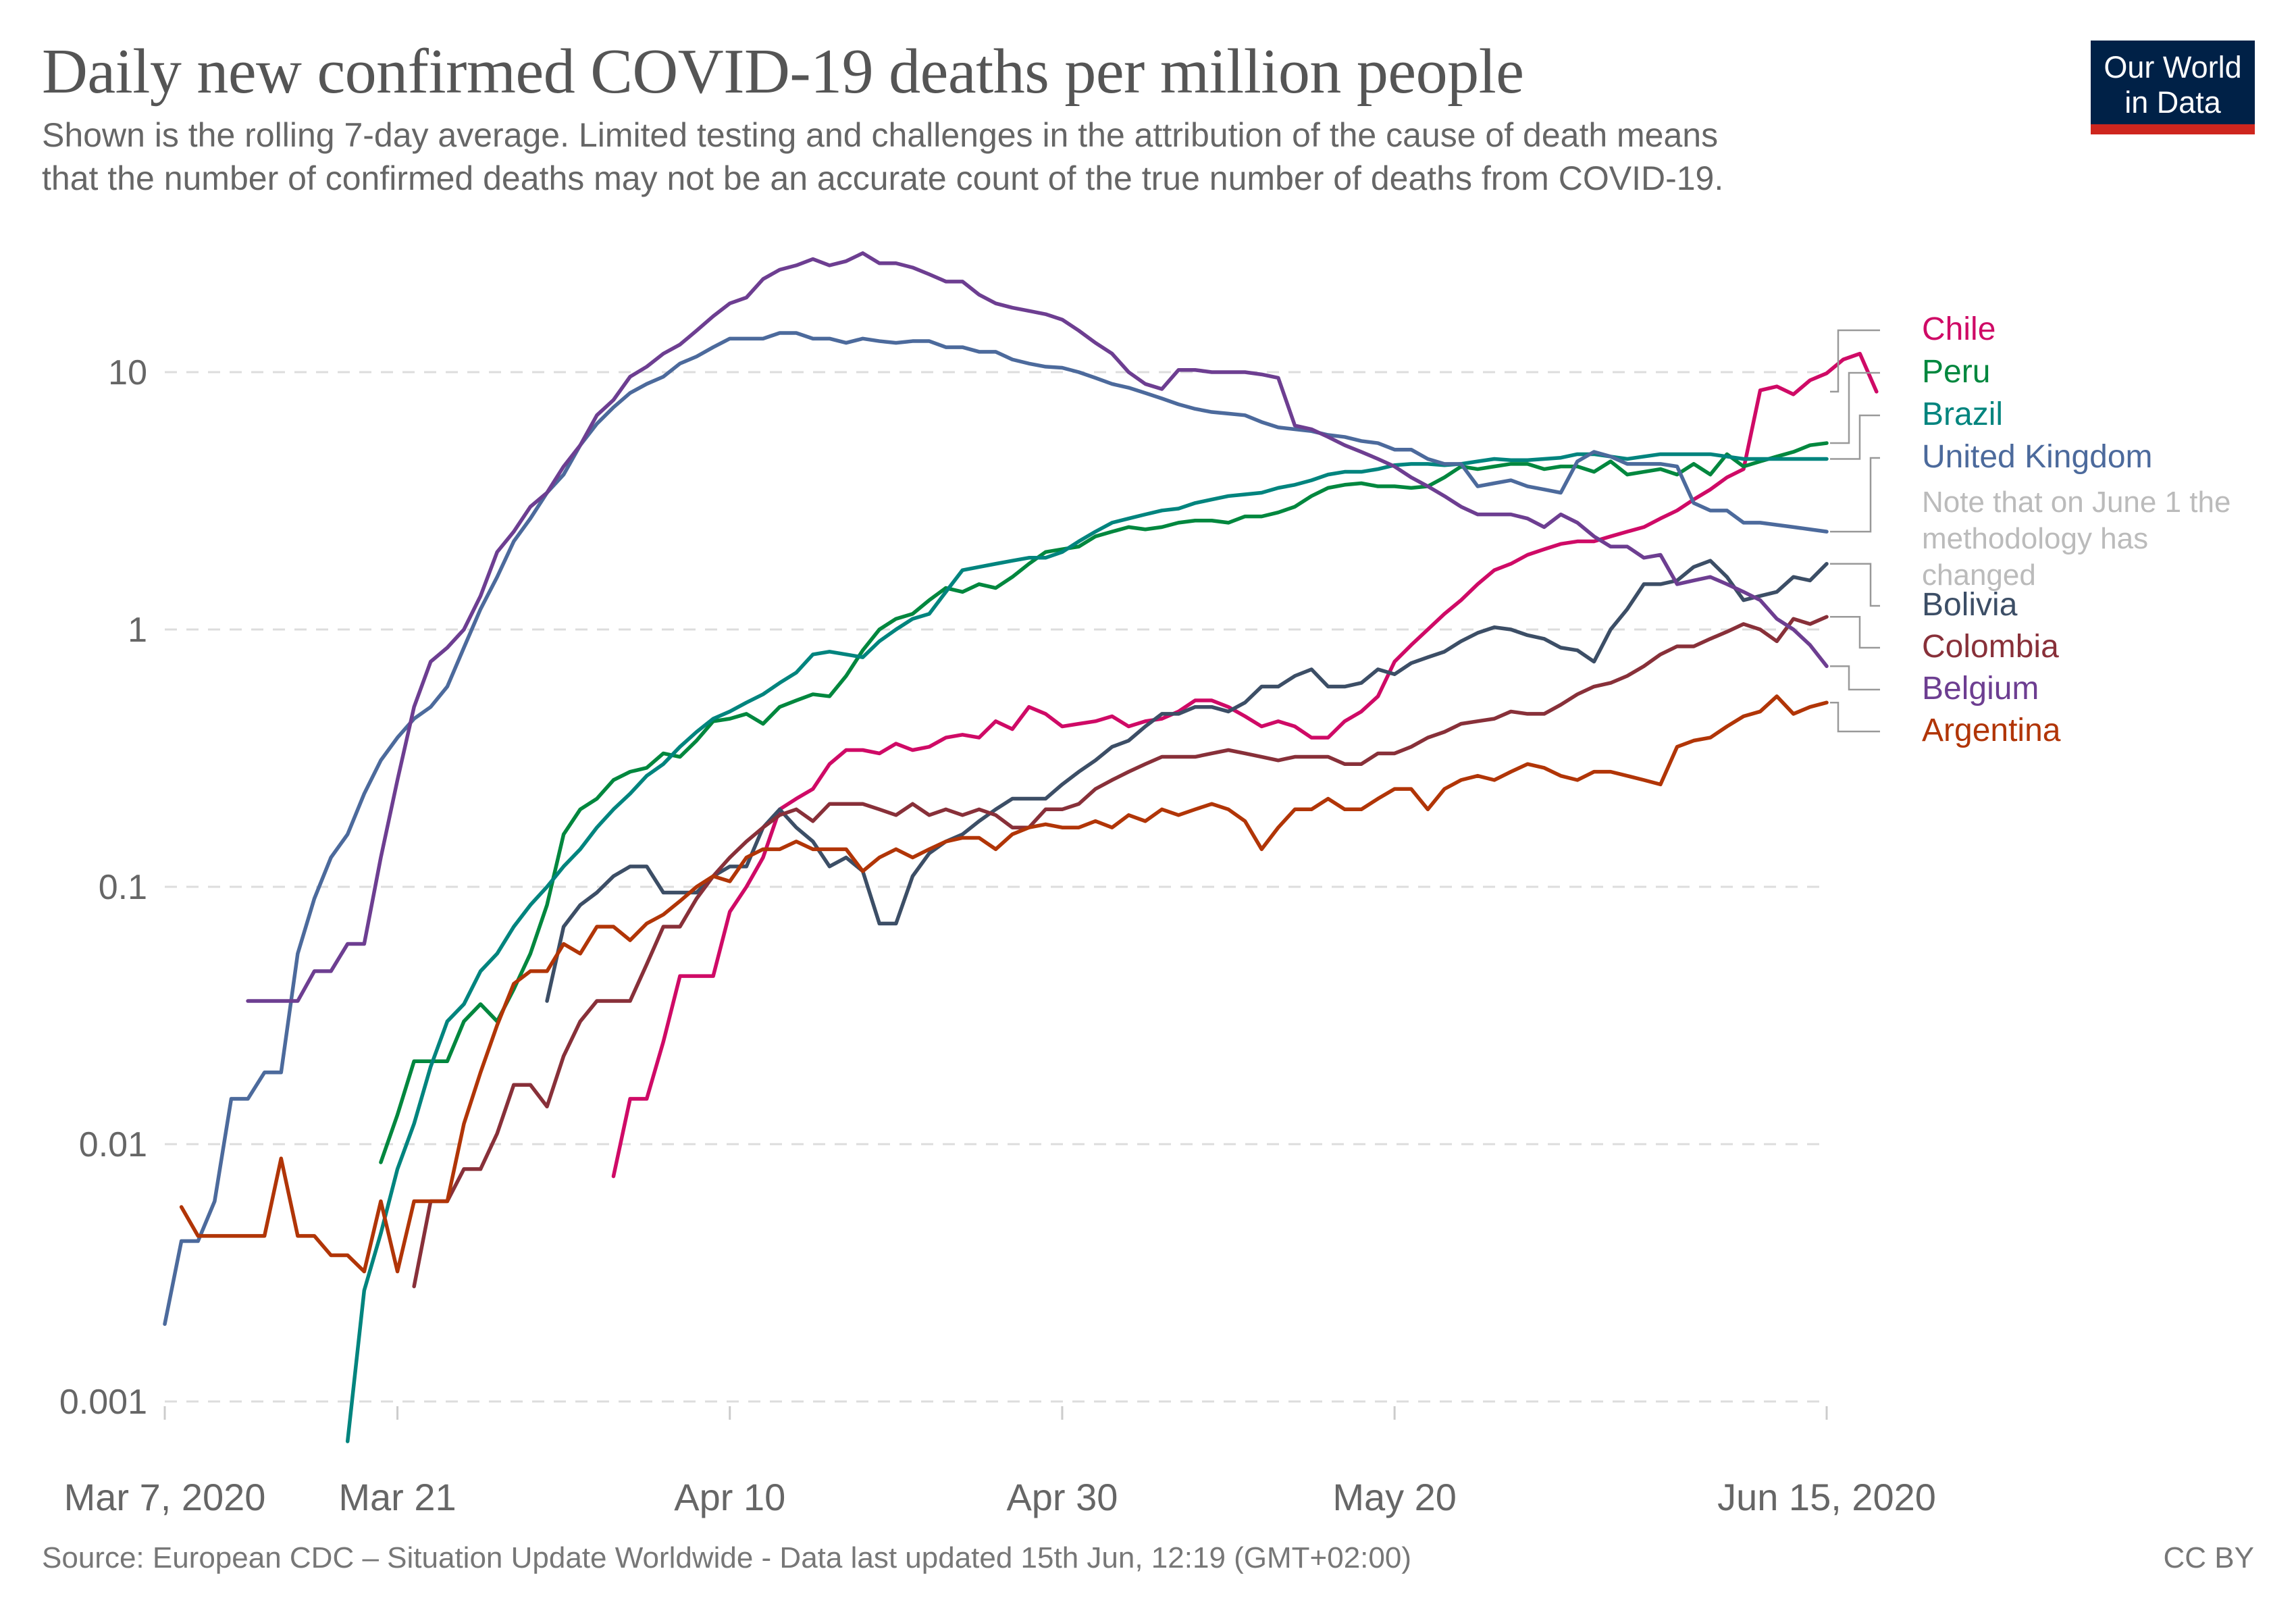  I want to click on y-tick-label: 0.001, so click(103, 1402).